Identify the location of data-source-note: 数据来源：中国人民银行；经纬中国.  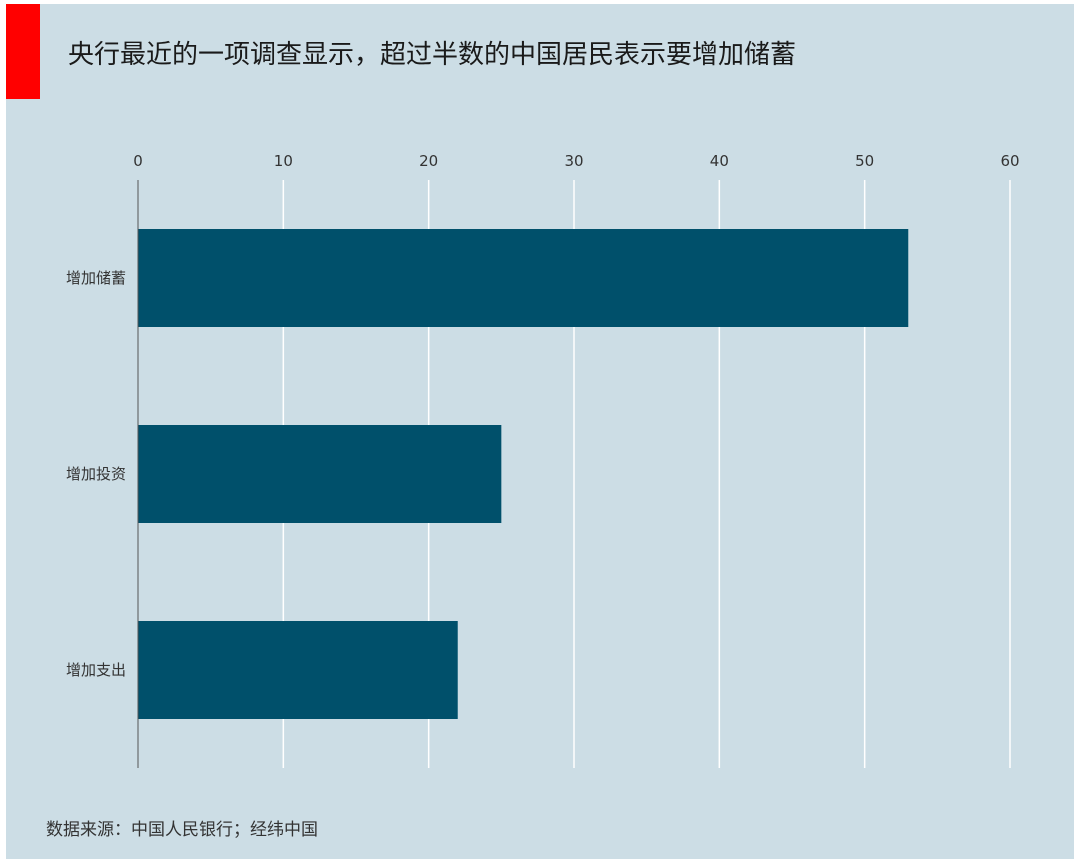
(182, 830).